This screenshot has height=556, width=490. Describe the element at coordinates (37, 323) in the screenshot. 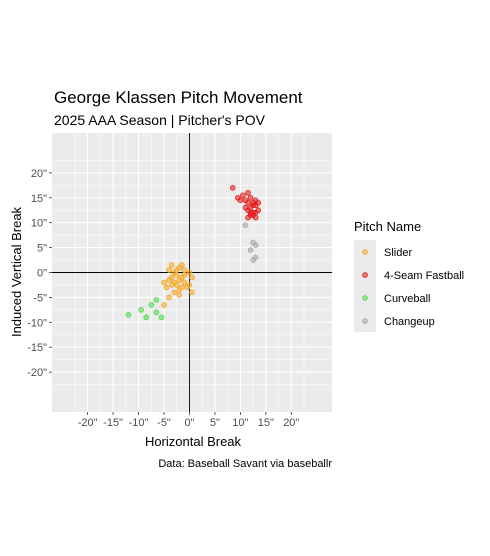

I see `y-tick-label: -10"` at that location.